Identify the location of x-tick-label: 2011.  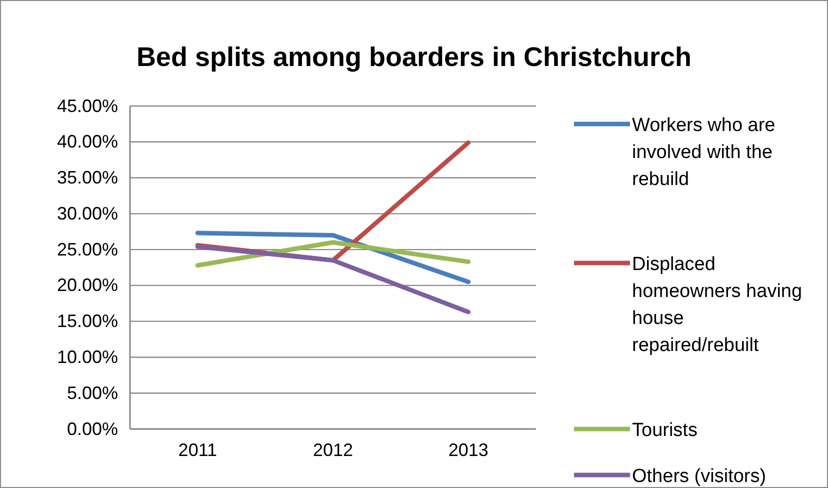
(198, 450).